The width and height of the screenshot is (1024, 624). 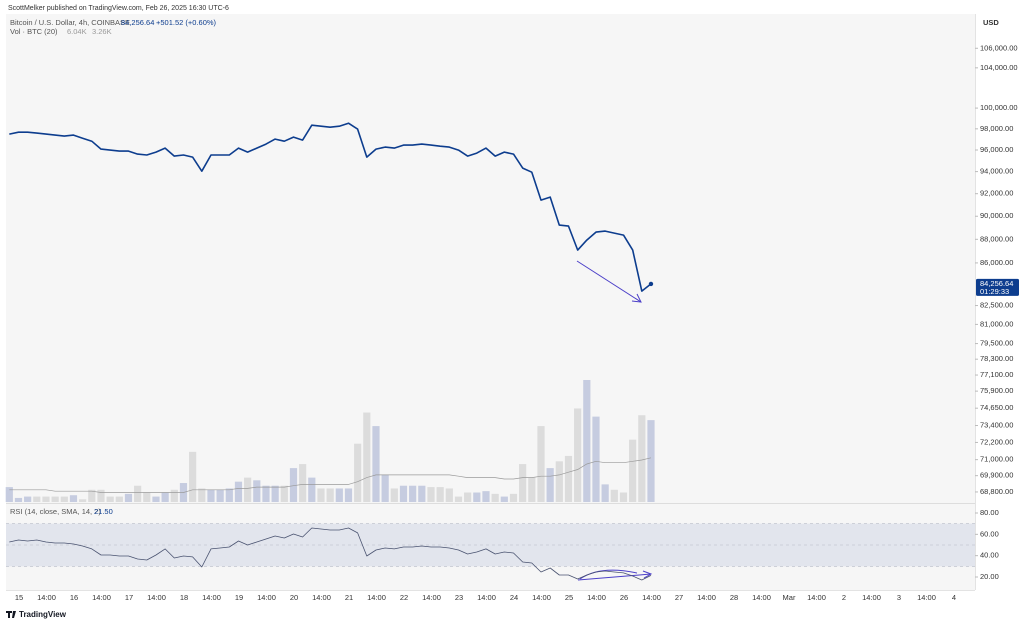 What do you see at coordinates (137, 22) in the screenshot?
I see `last-price: 84,256.64` at bounding box center [137, 22].